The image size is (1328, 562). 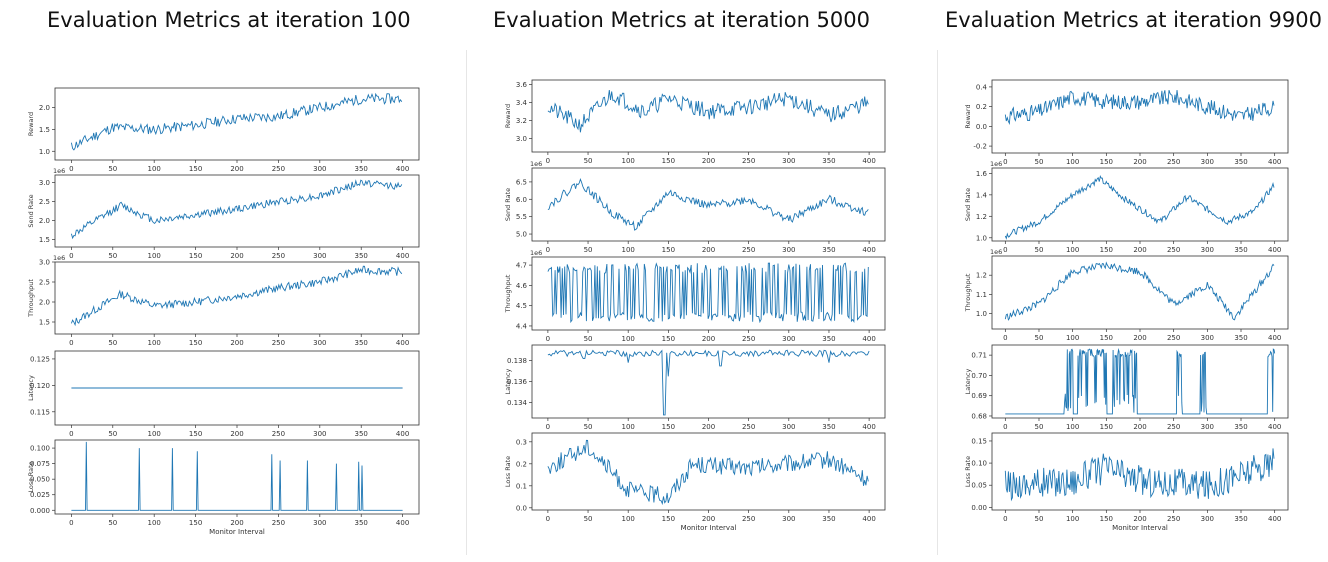 What do you see at coordinates (44, 152) in the screenshot?
I see `y-tick-label: 1.0` at bounding box center [44, 152].